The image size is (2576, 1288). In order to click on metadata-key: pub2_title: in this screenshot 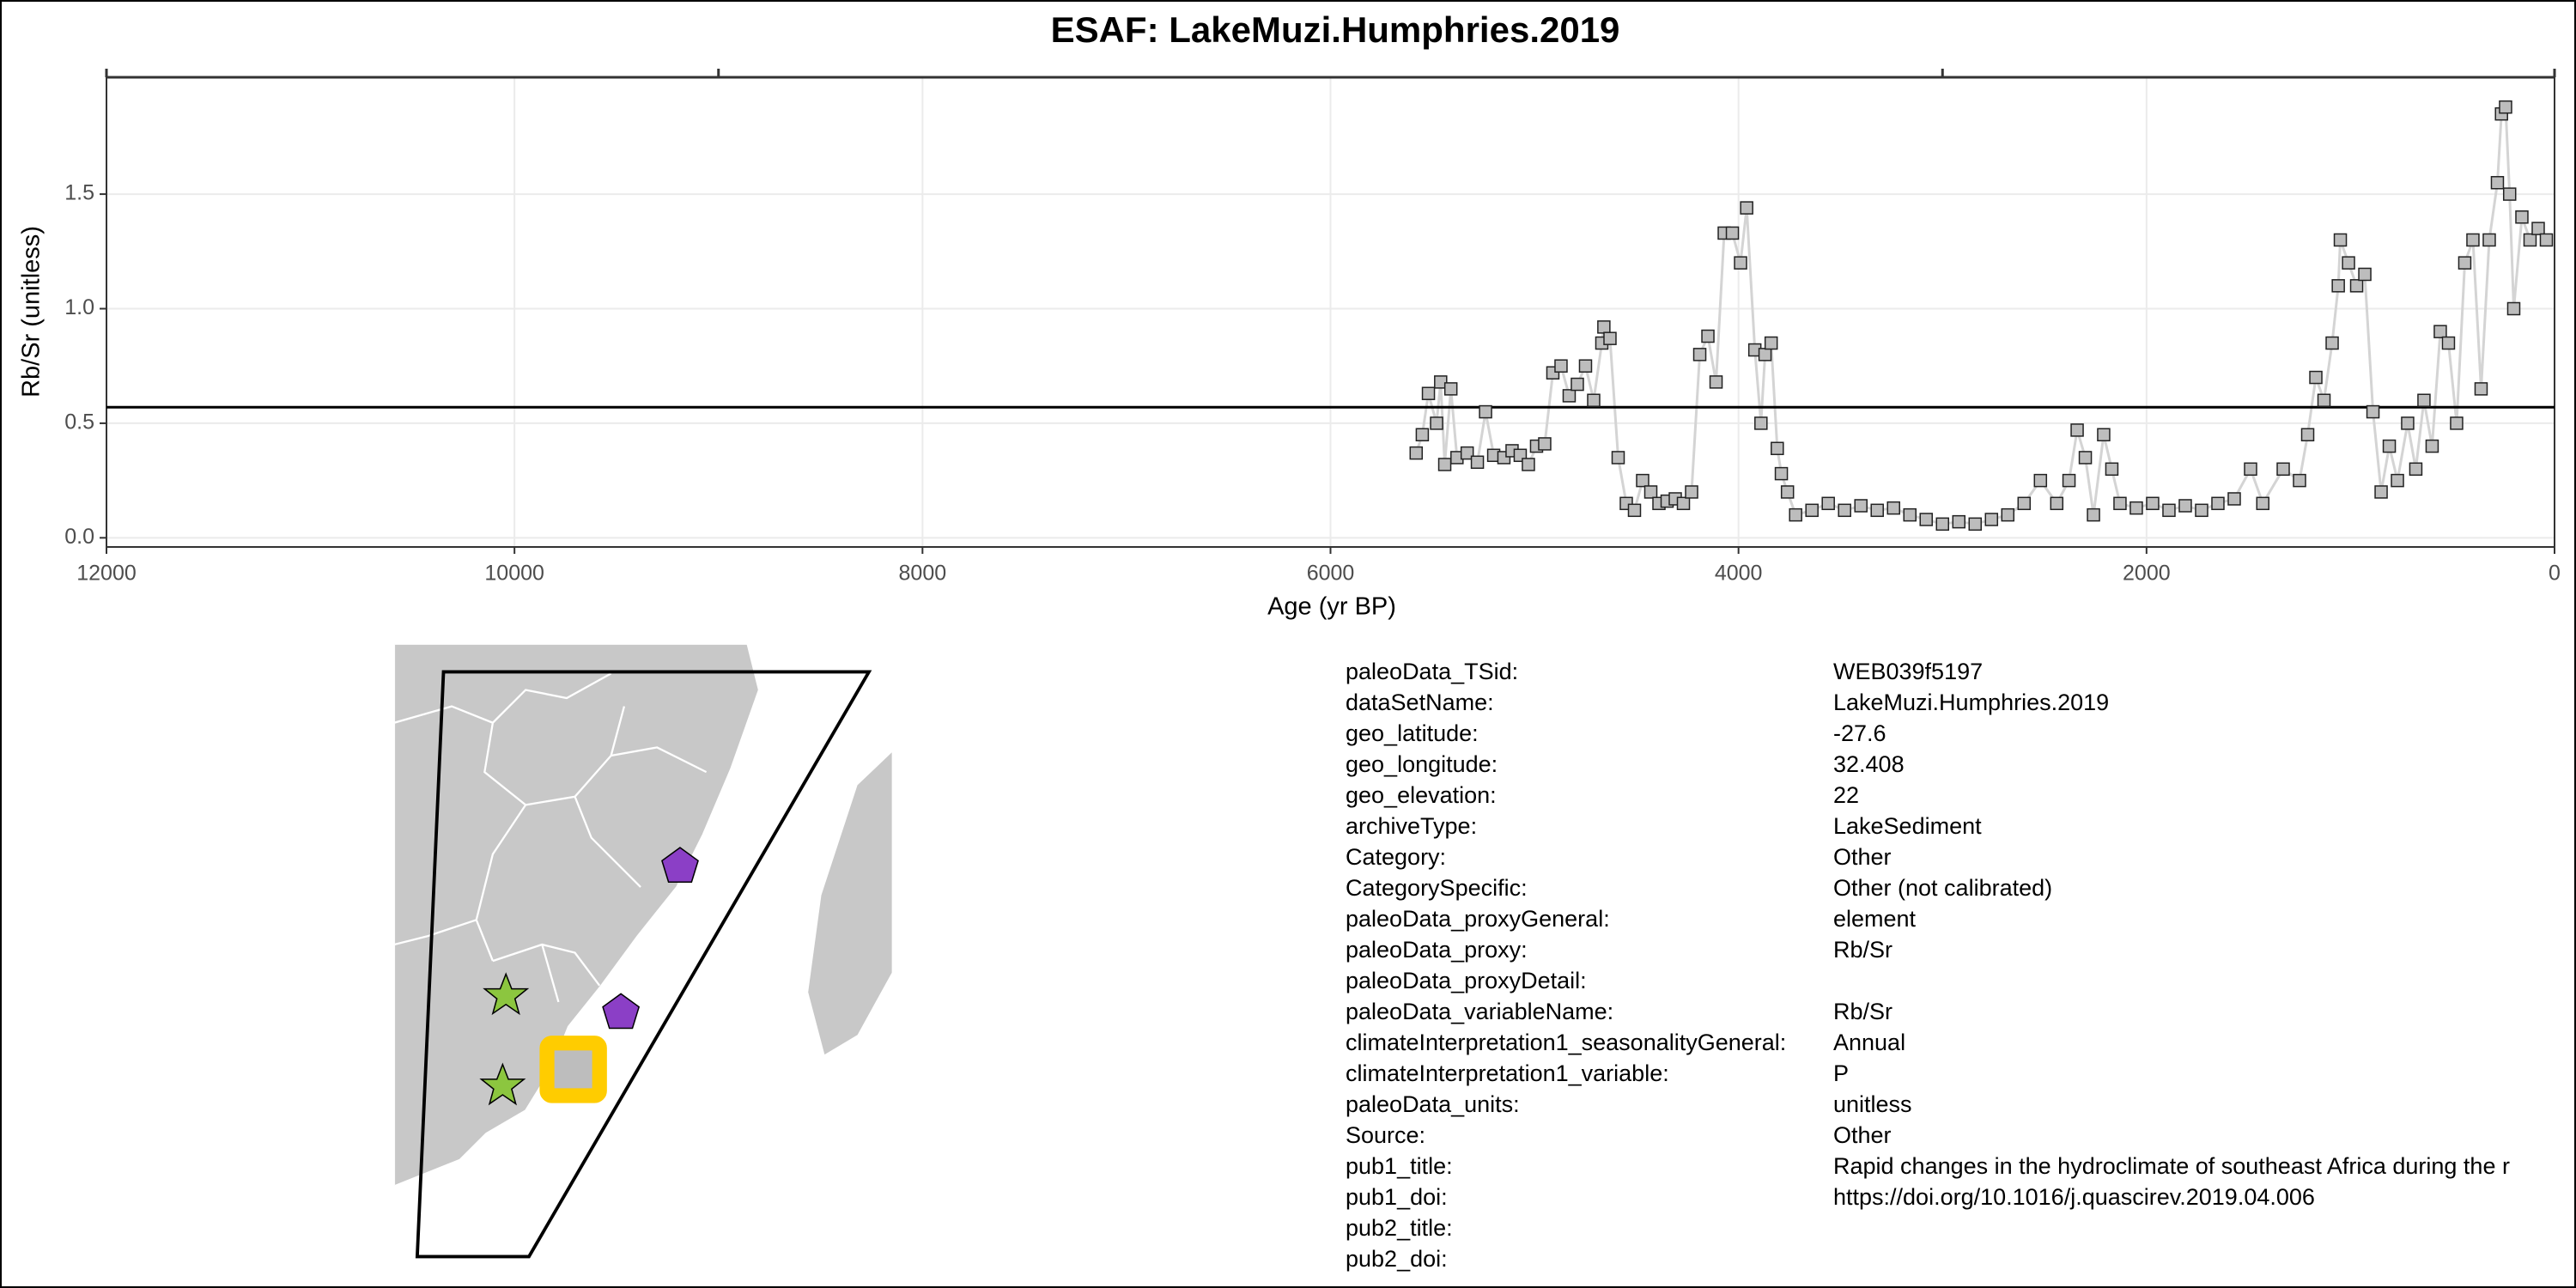, I will do `click(1400, 1228)`.